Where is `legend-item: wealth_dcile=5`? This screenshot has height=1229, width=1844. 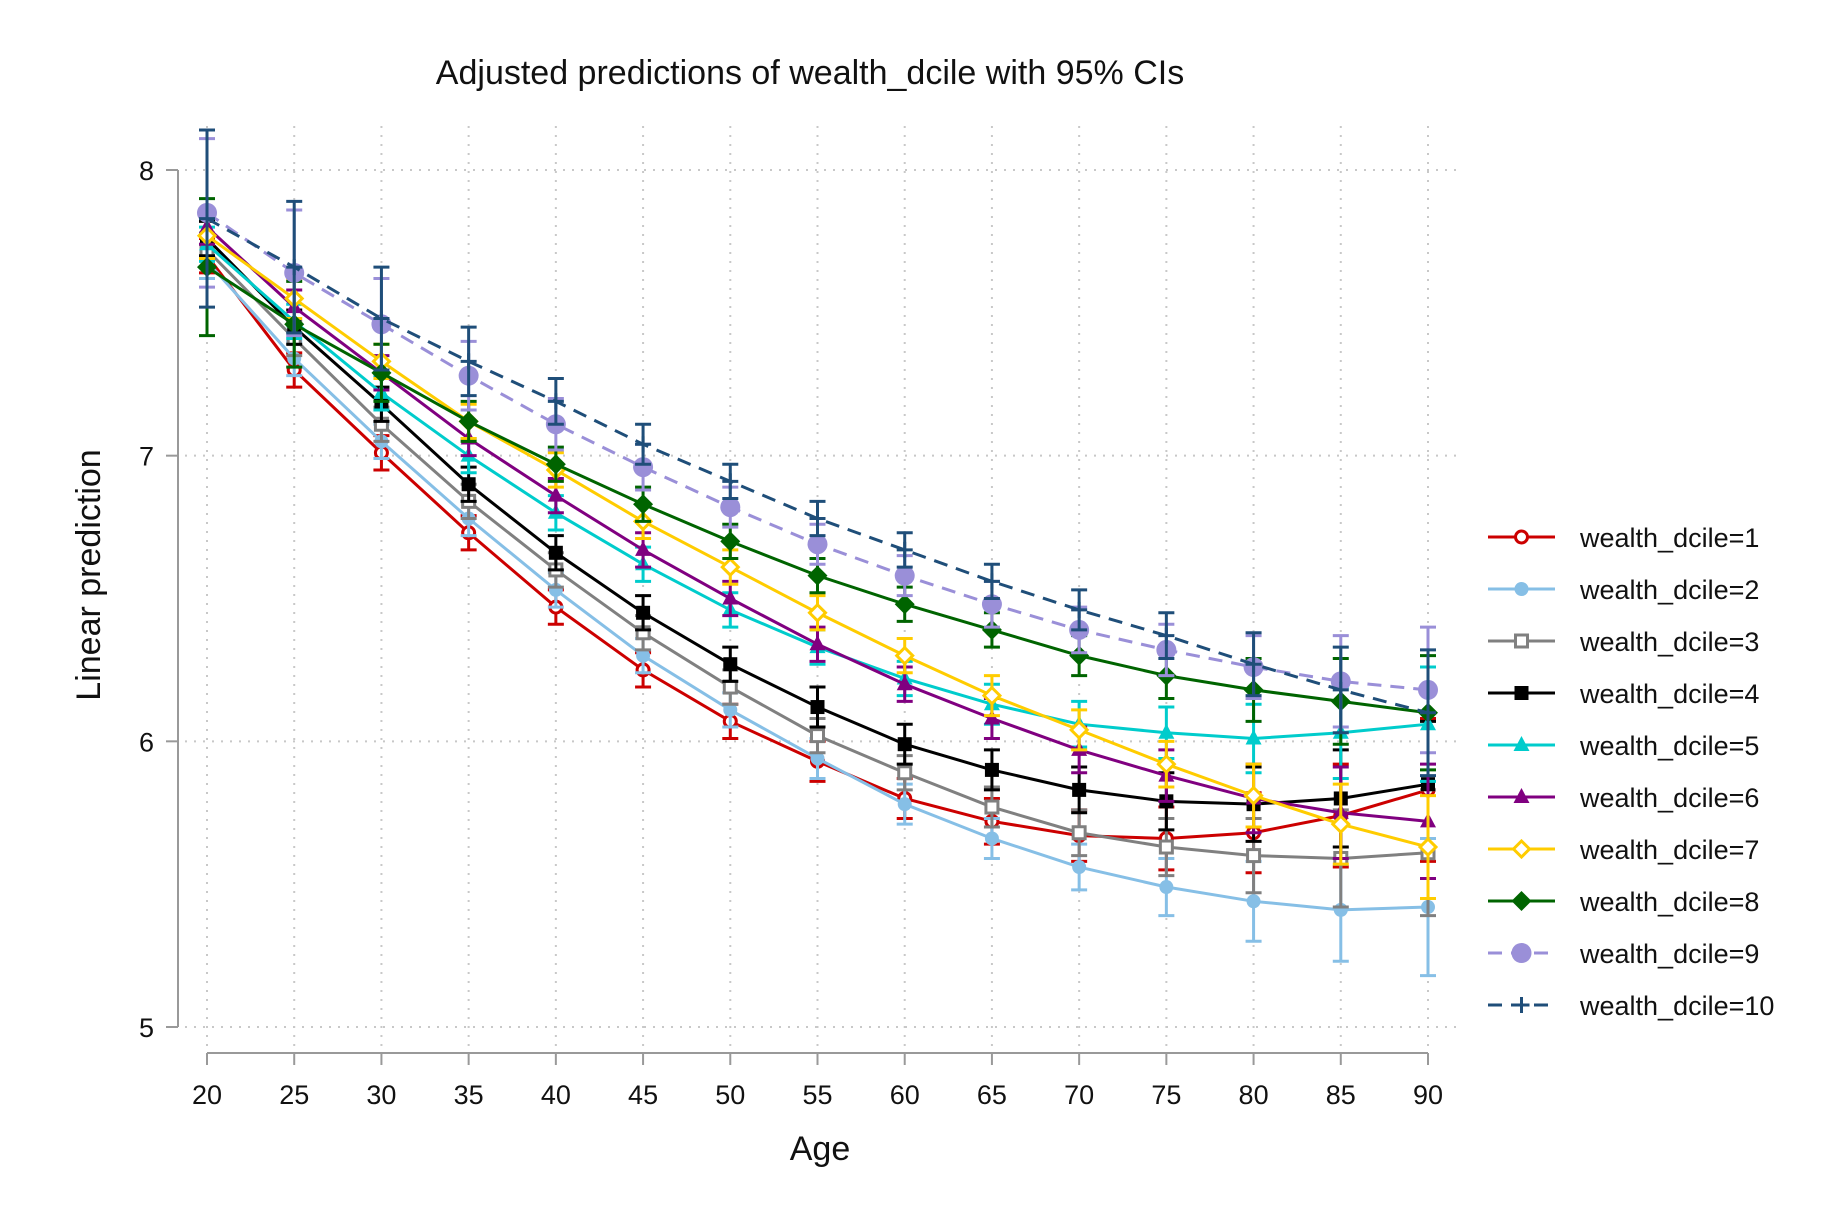 legend-item: wealth_dcile=5 is located at coordinates (1623, 746).